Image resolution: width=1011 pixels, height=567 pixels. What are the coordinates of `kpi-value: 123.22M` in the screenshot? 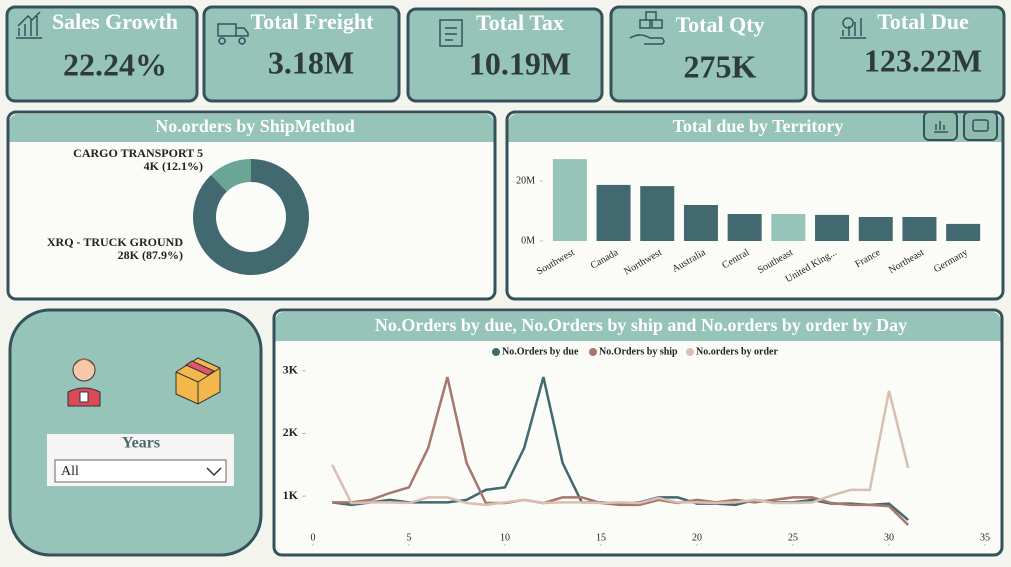 It's located at (923, 60).